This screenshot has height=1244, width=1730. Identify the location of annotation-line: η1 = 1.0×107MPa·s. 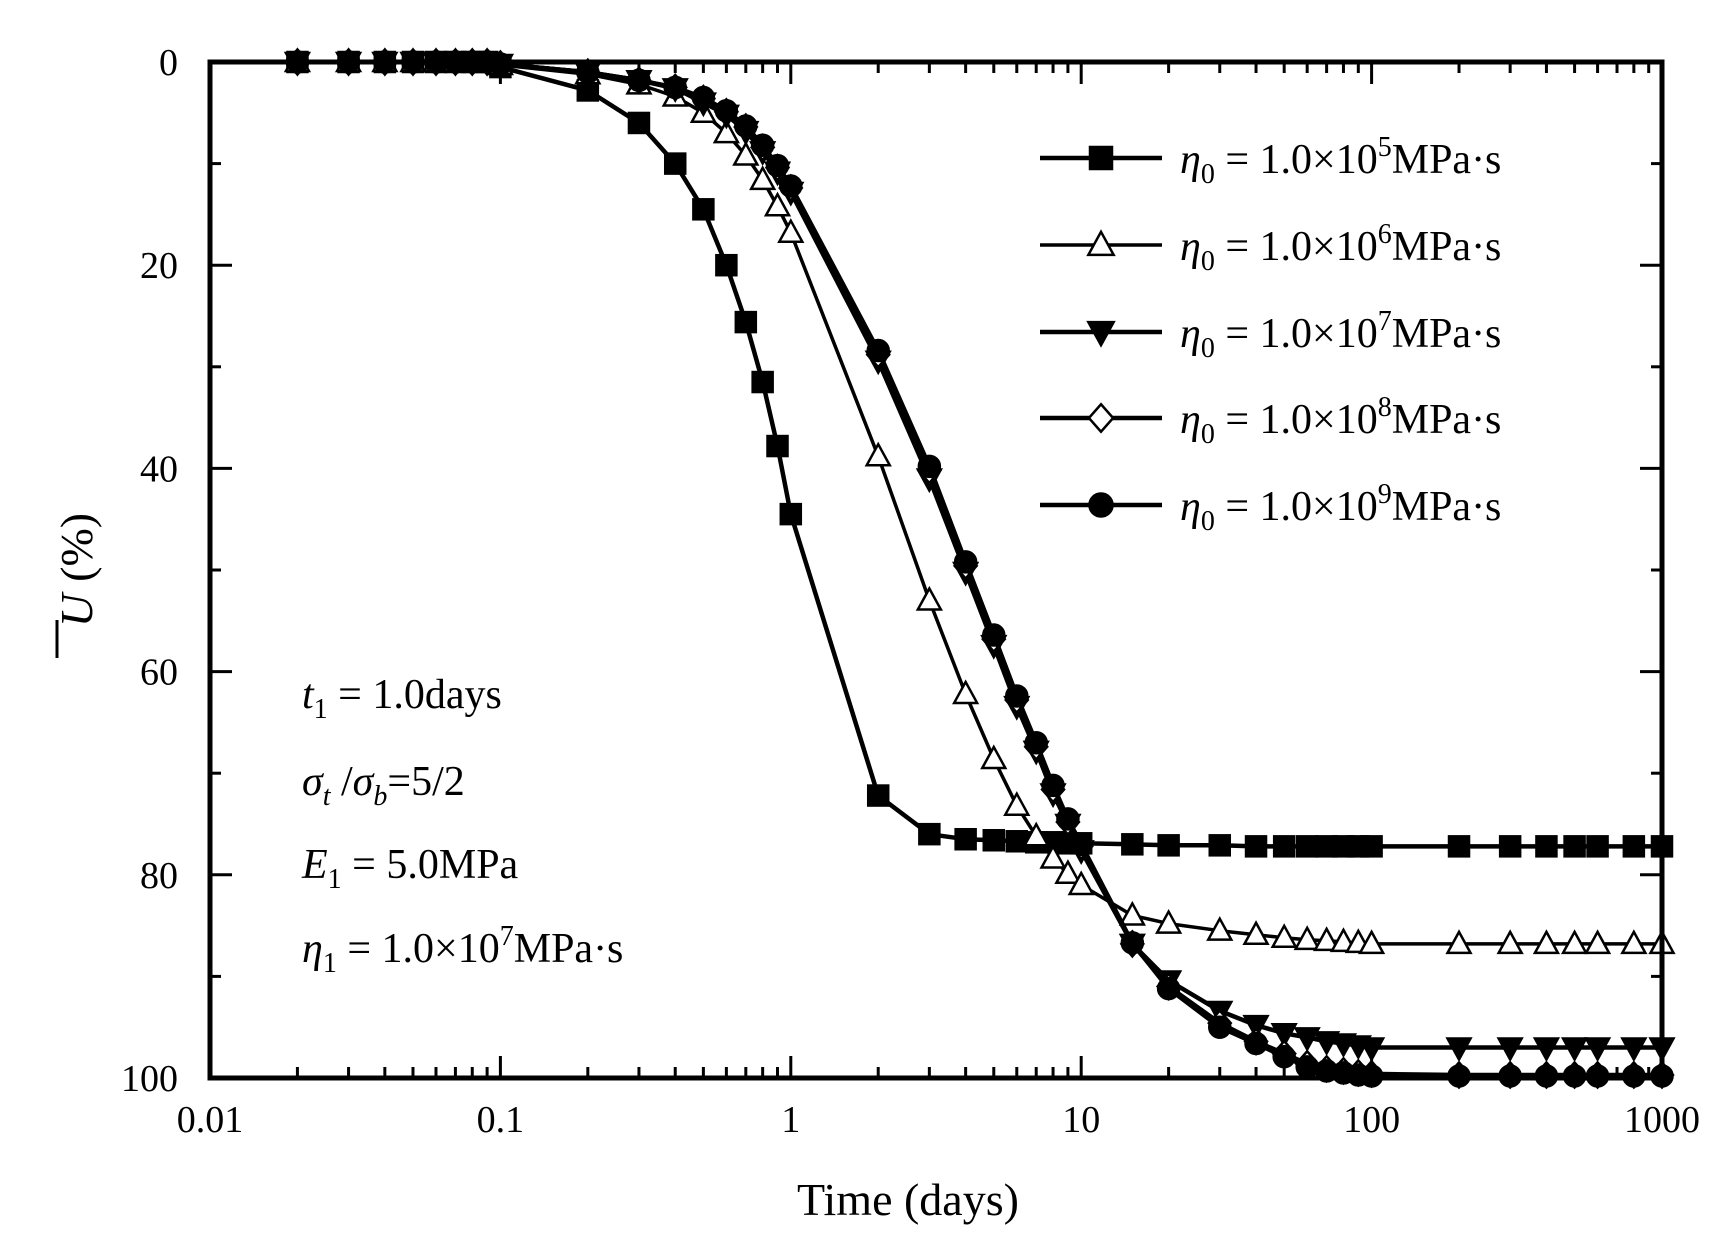
(462, 950).